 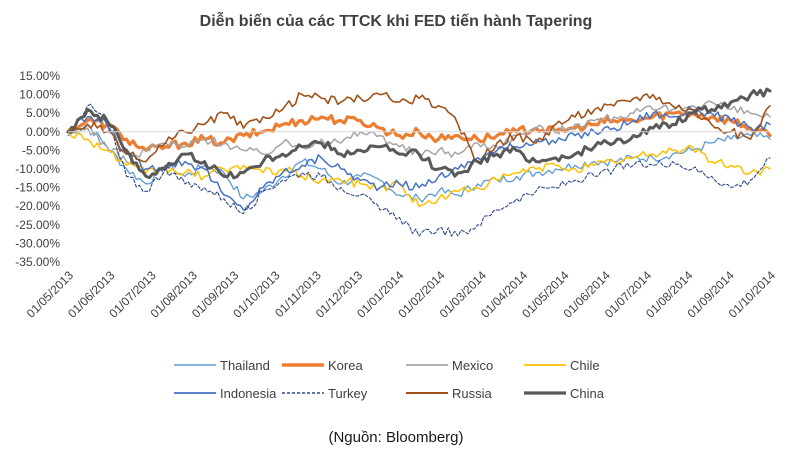 What do you see at coordinates (43, 113) in the screenshot?
I see `y-tick-label: 5.00%` at bounding box center [43, 113].